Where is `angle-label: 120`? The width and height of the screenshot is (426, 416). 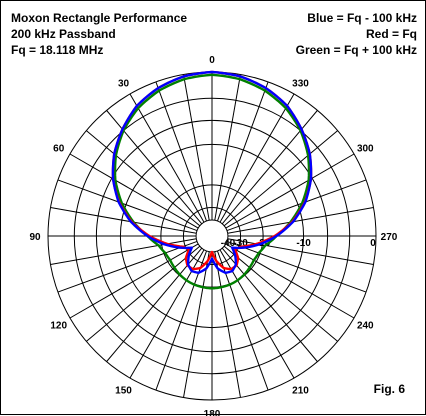
angle-label: 120 is located at coordinates (58, 326).